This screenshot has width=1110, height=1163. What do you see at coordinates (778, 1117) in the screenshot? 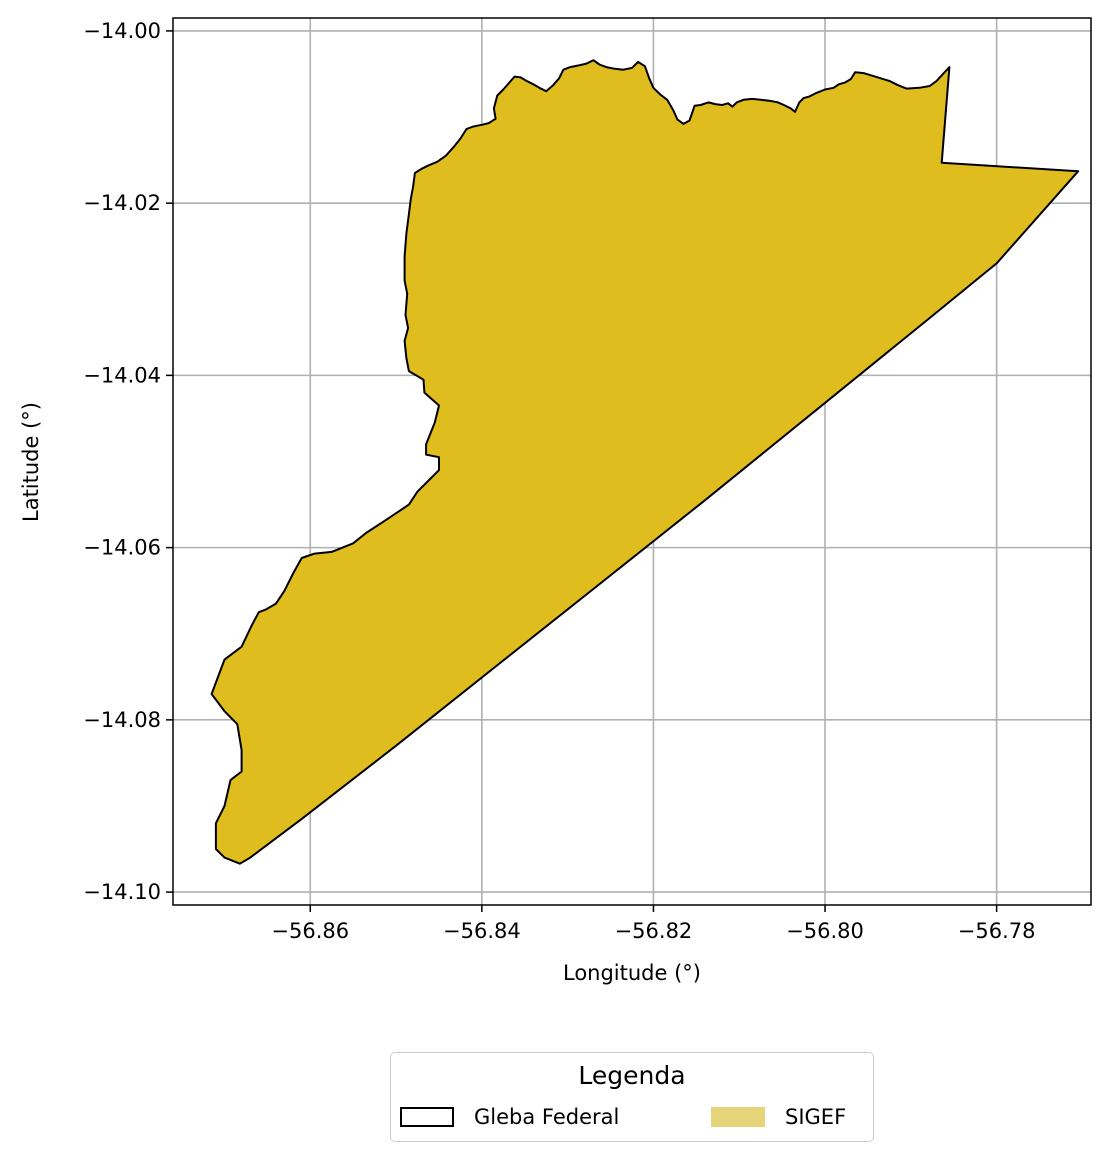
I see `legend-item-sigef: SIGEF` at bounding box center [778, 1117].